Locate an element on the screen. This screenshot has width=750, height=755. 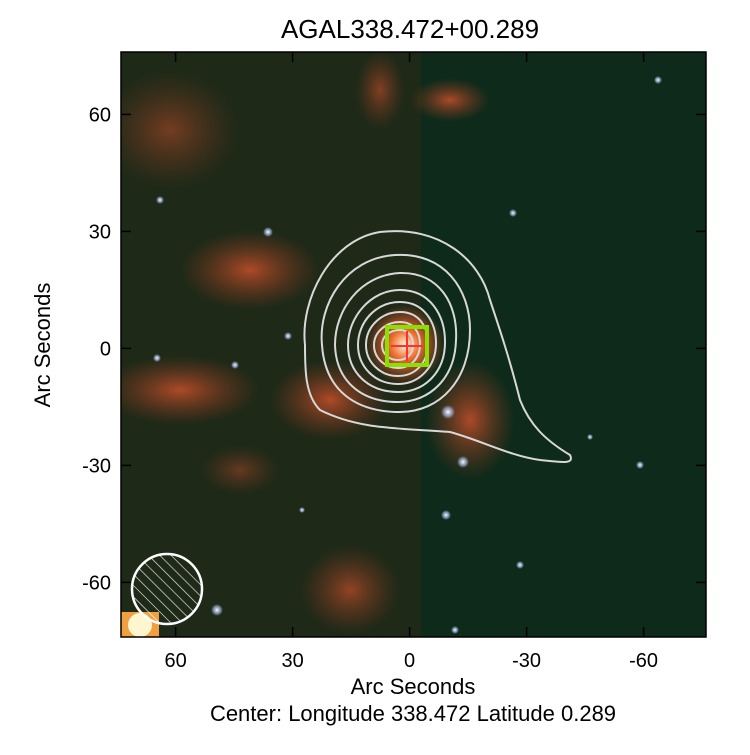
x-axis-label: Arc Seconds is located at coordinates (413, 686).